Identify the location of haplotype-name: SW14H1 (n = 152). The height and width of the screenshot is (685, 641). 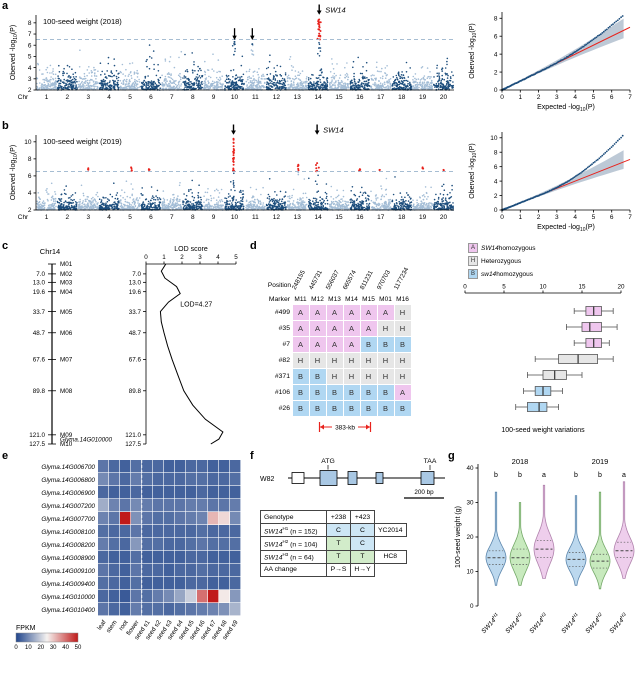
(293, 530).